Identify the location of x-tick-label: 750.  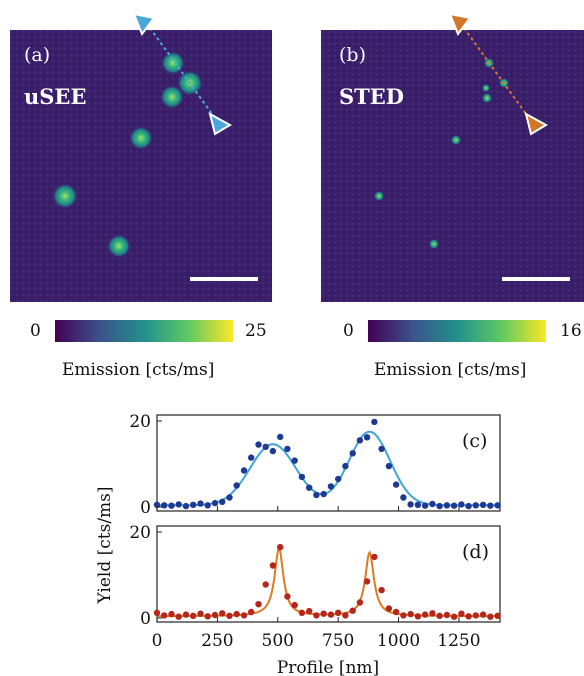
(338, 641).